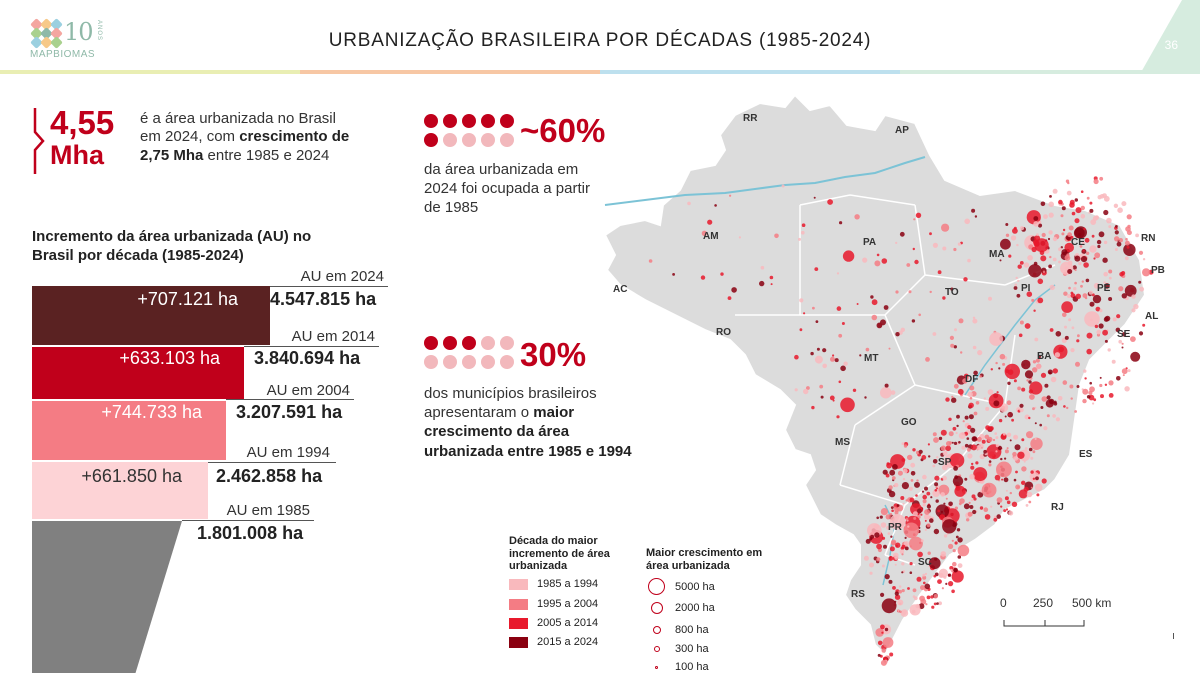 This screenshot has width=1200, height=675. Describe the element at coordinates (1173, 636) in the screenshot. I see `edge-tick` at that location.